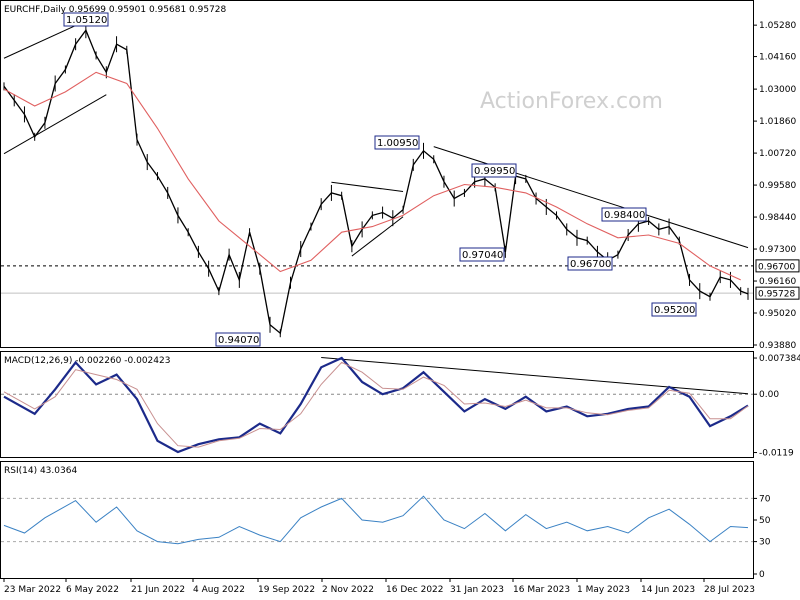  Describe the element at coordinates (219, 590) in the screenshot. I see `x-tick-label: 4 Aug 2022` at that location.